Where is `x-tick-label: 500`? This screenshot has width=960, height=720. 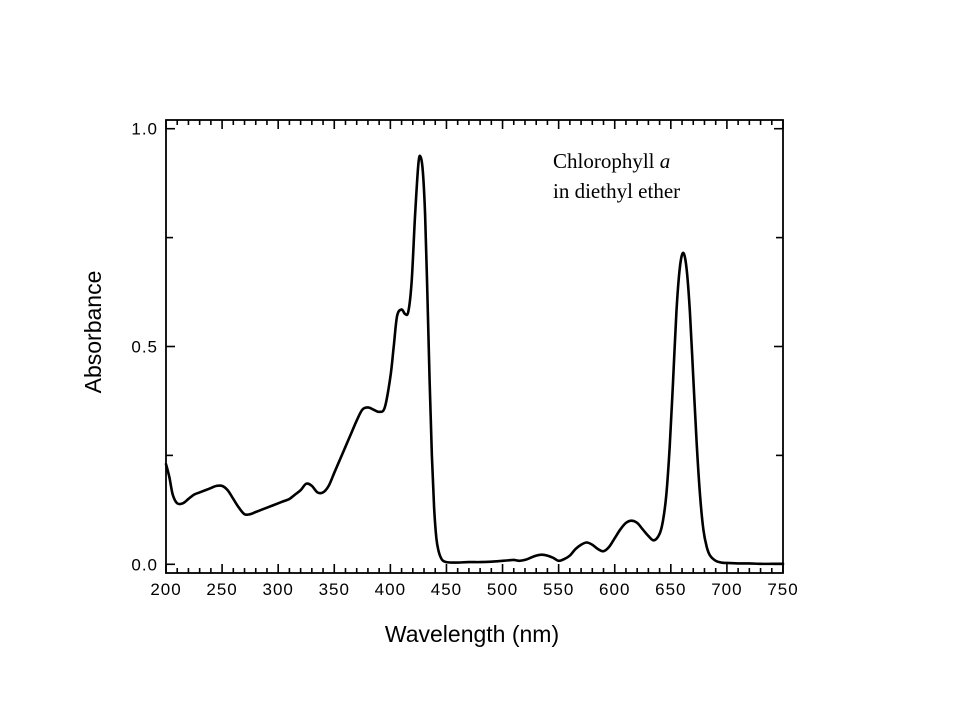 x-tick-label: 500 is located at coordinates (502, 589).